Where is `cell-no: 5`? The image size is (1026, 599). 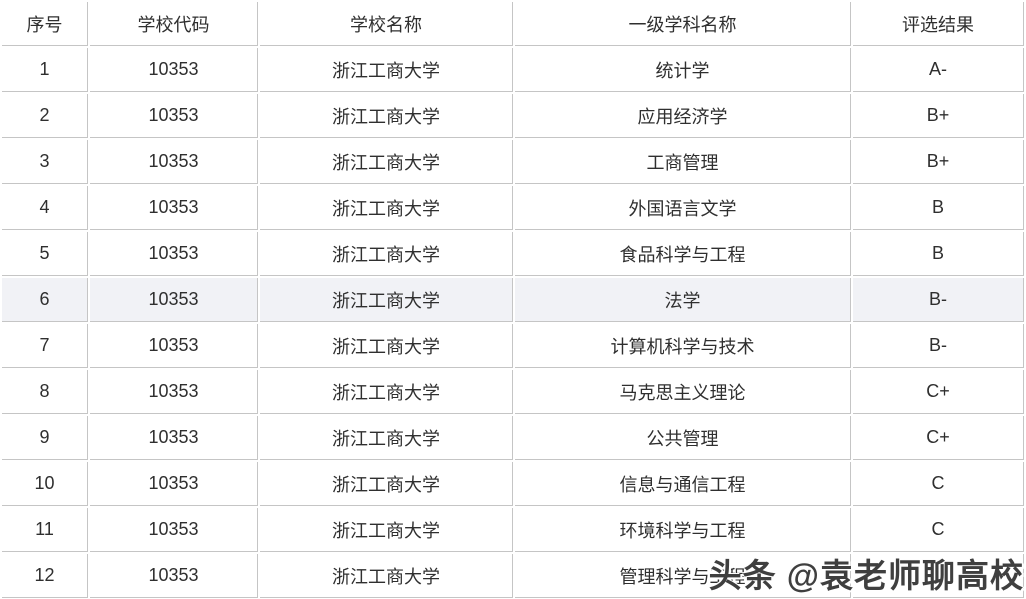
cell-no: 5 is located at coordinates (45, 254).